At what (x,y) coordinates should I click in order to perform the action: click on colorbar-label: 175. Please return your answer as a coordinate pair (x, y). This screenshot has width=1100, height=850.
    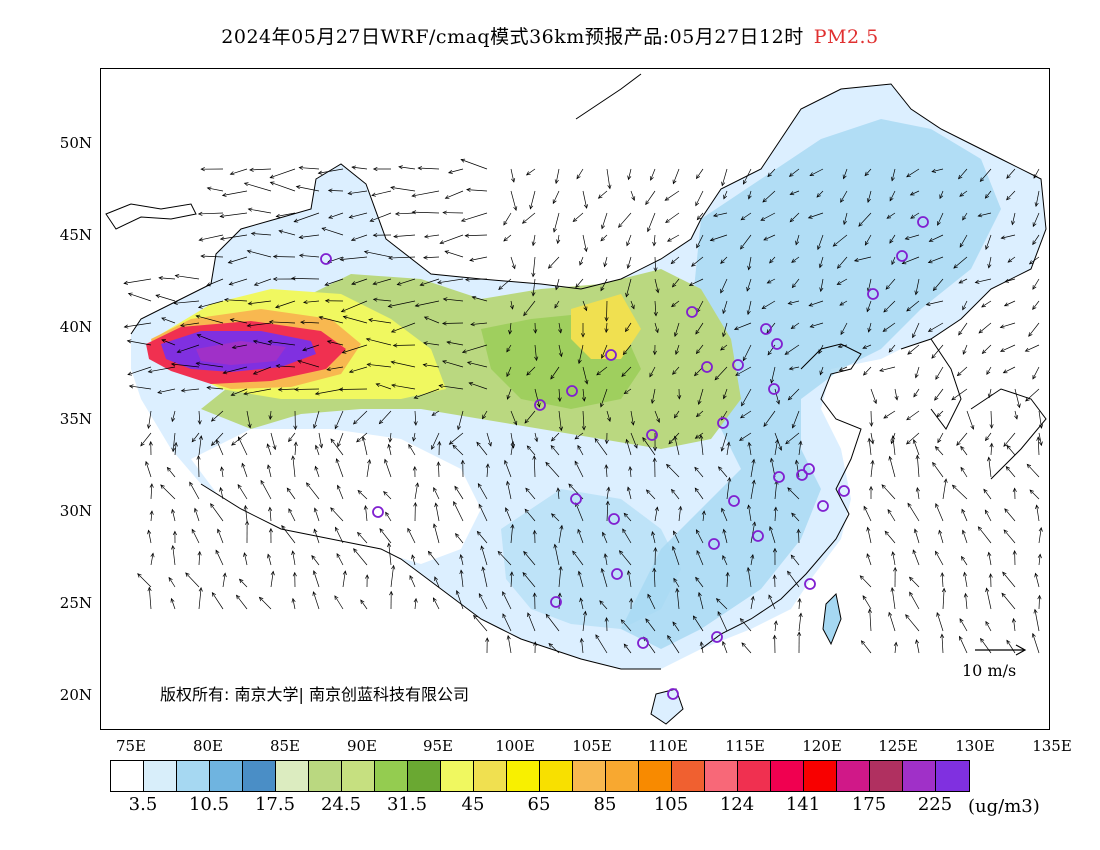
    Looking at the image, I should click on (869, 804).